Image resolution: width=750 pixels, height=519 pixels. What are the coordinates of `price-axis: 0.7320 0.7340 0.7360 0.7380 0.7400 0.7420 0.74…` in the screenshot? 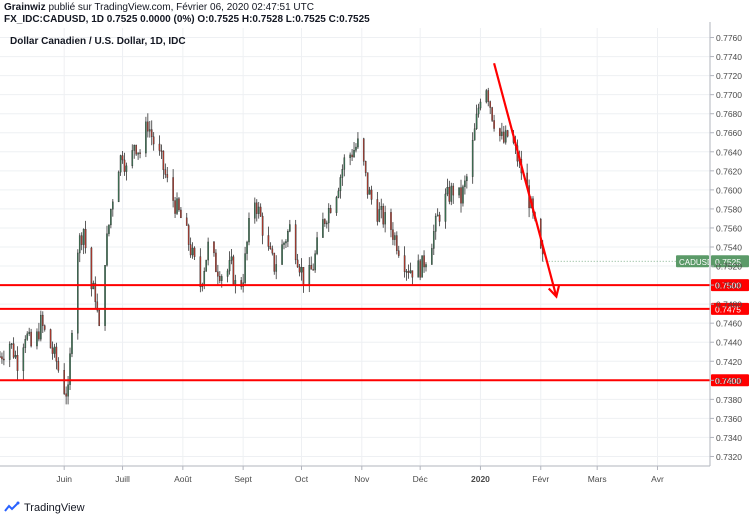 It's located at (725, 244).